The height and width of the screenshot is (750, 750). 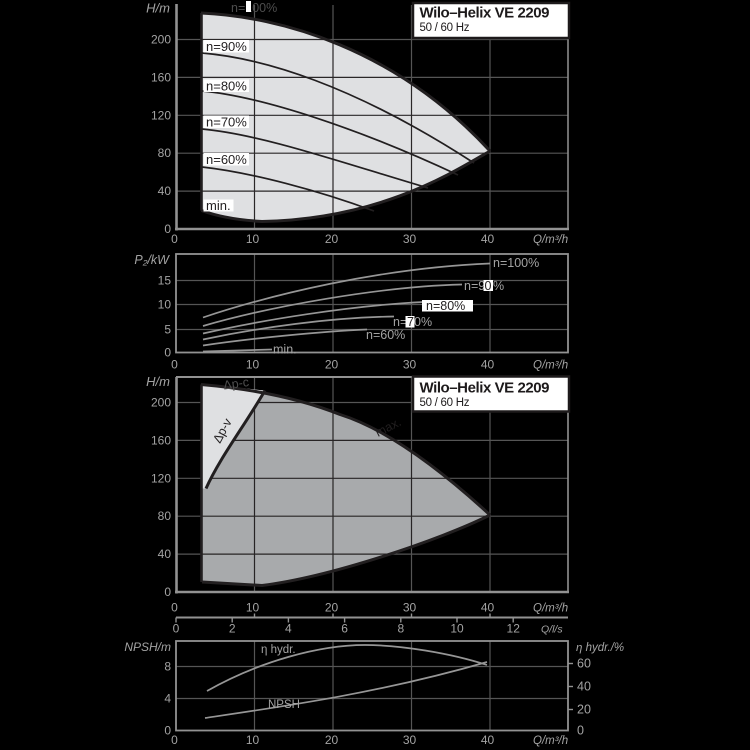 I want to click on svg-text: 5, so click(x=167, y=330).